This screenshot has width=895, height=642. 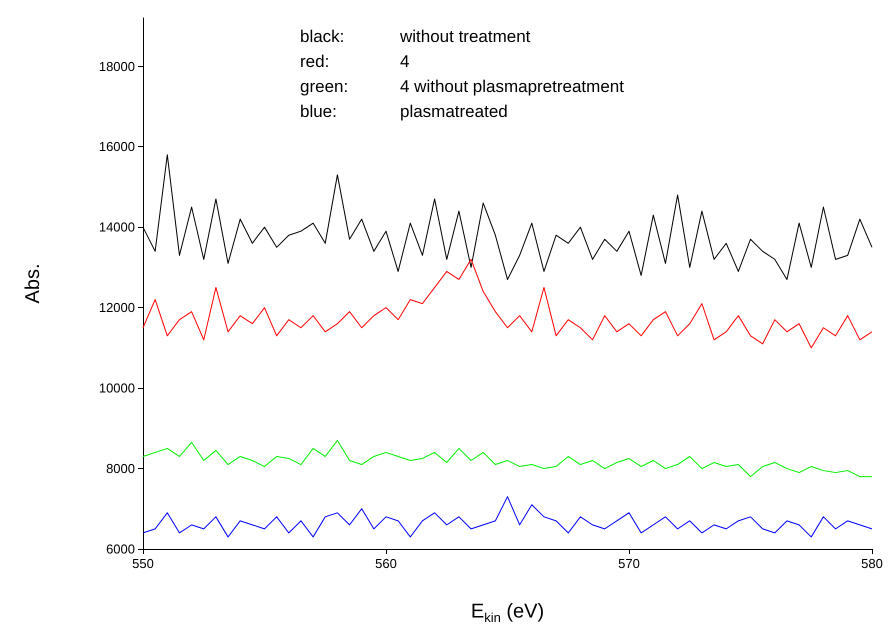 I want to click on x-tick-label: 570, so click(x=629, y=563).